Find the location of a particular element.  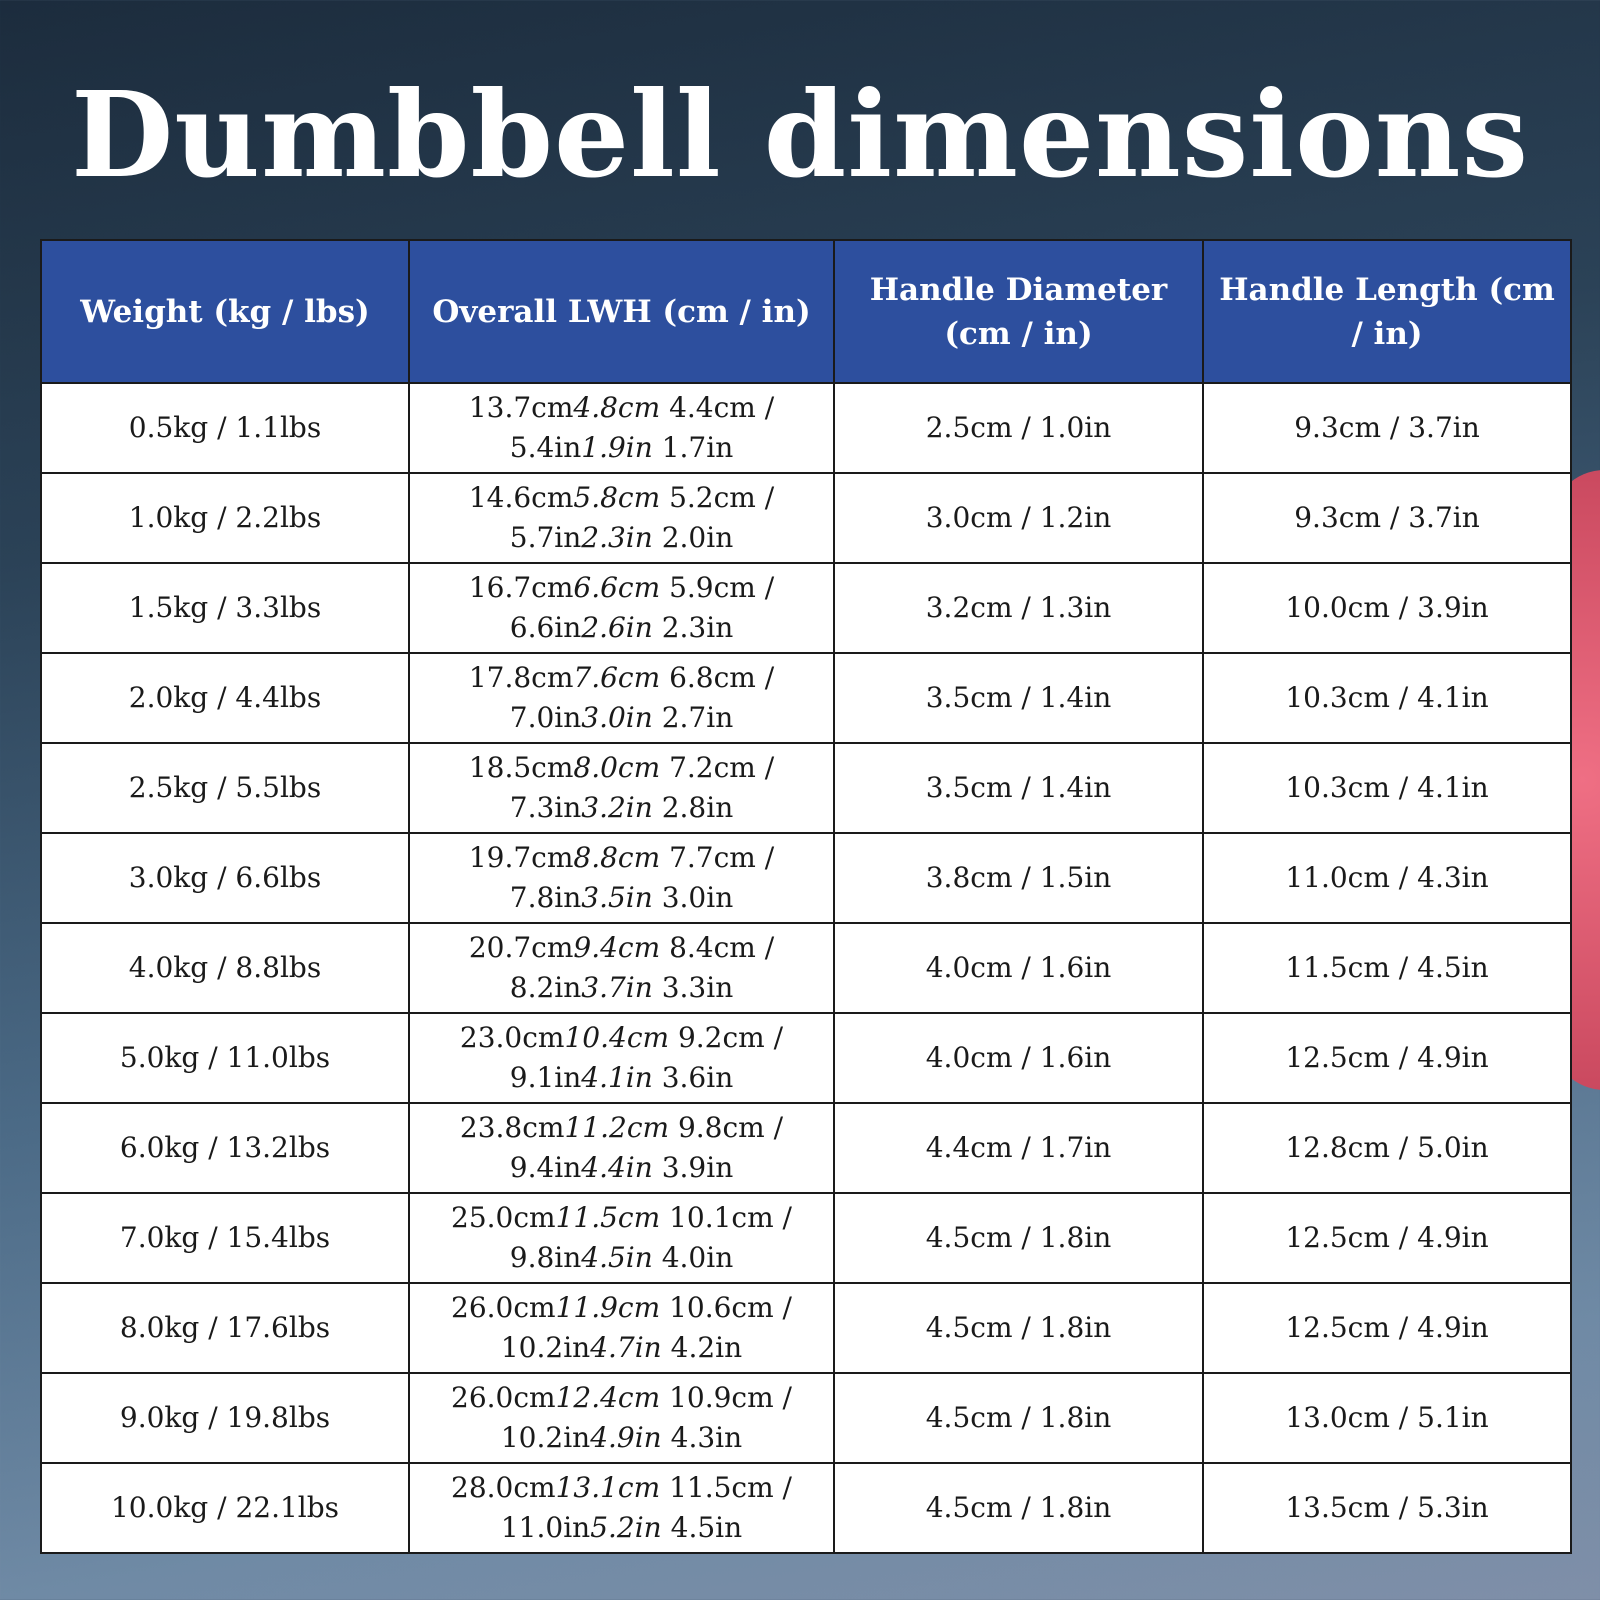

dimension-part: 23.8cm is located at coordinates (512, 1127).